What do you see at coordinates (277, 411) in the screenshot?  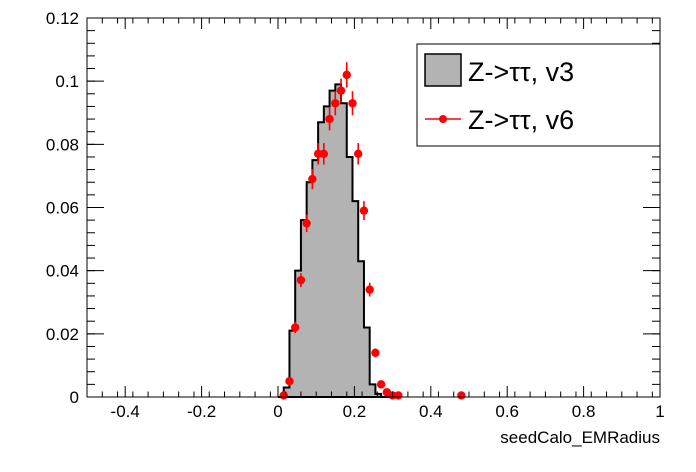 I see `x-tick-label: 0` at bounding box center [277, 411].